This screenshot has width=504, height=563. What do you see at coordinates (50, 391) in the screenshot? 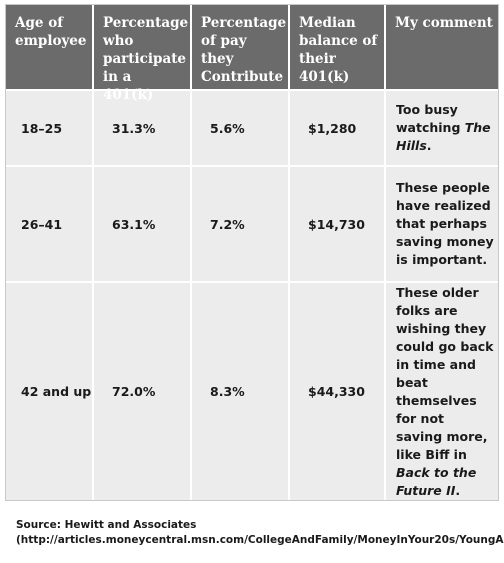
I see `cell-age: 42 and up` at bounding box center [50, 391].